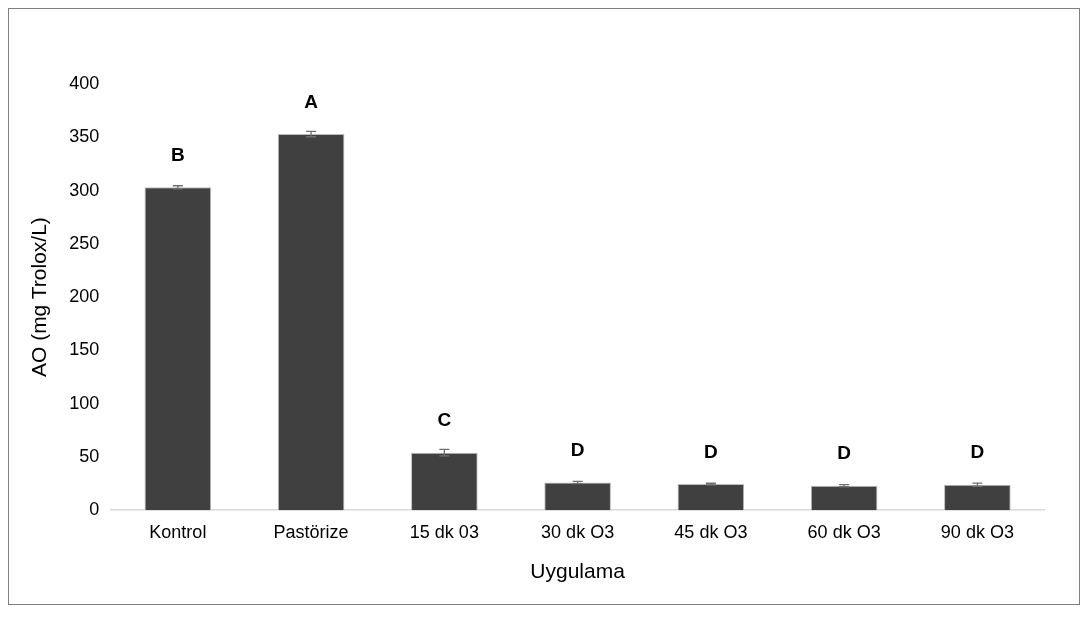  What do you see at coordinates (84, 242) in the screenshot?
I see `y-tick-label: 250` at bounding box center [84, 242].